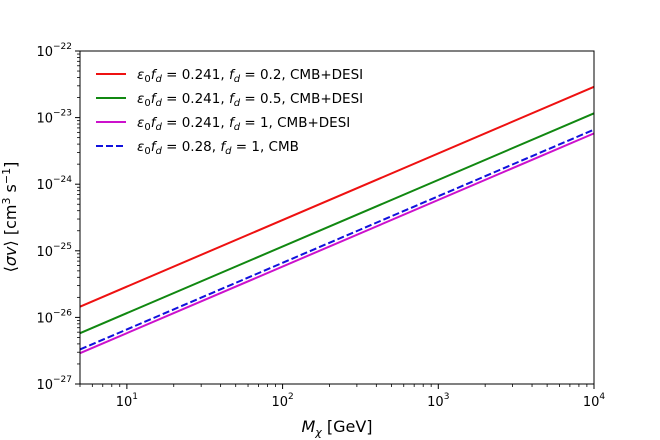  What do you see at coordinates (62, 247) in the screenshot?
I see `y-tick-exp: −25` at bounding box center [62, 247].